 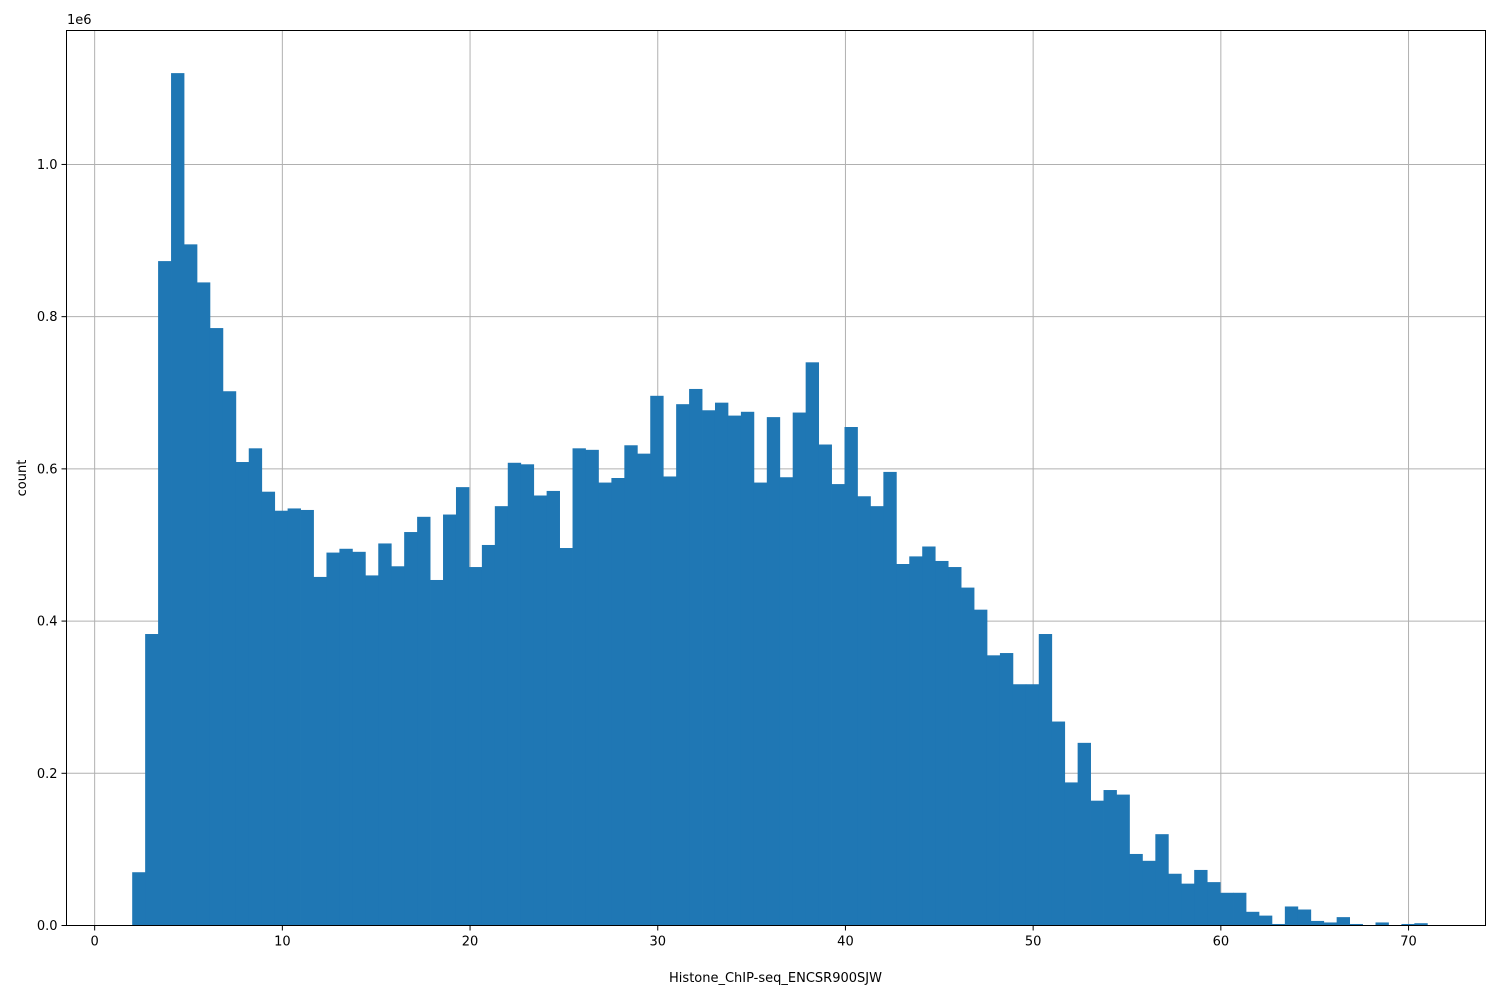 I want to click on x-tick-label: 20, so click(x=470, y=942).